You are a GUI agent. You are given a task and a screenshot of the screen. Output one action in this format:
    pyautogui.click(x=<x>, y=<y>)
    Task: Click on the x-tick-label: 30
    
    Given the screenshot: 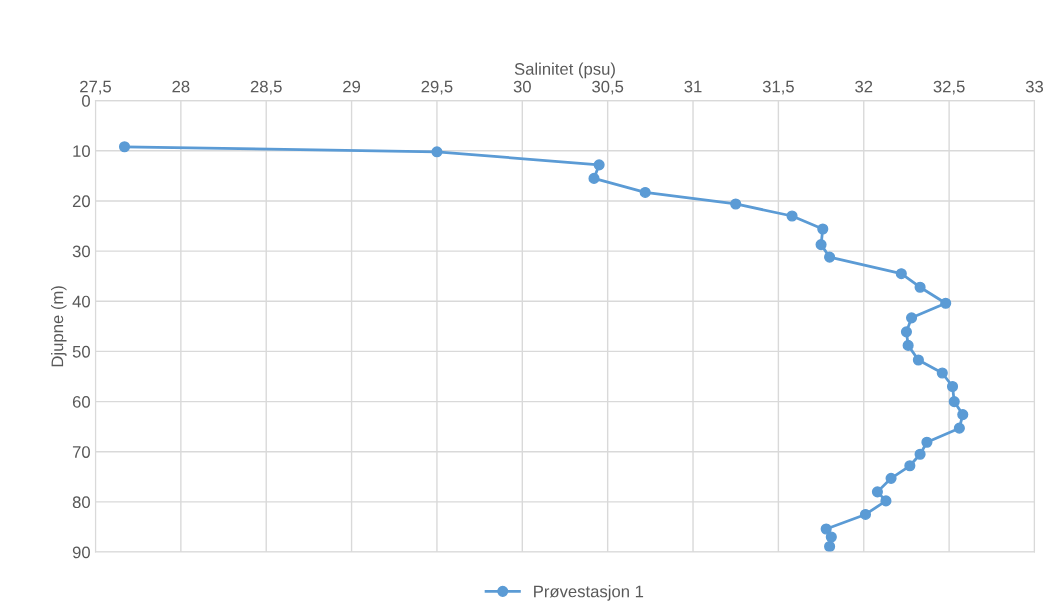 What is the action you would take?
    pyautogui.click(x=522, y=86)
    